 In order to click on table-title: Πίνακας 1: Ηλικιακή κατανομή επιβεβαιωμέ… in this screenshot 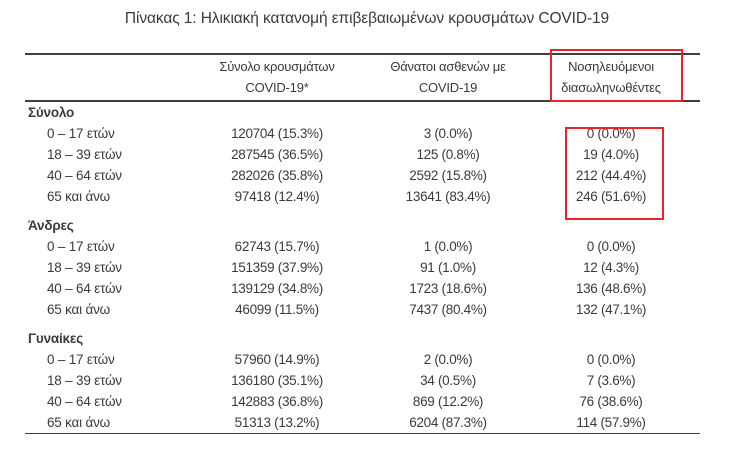, I will do `click(367, 18)`.